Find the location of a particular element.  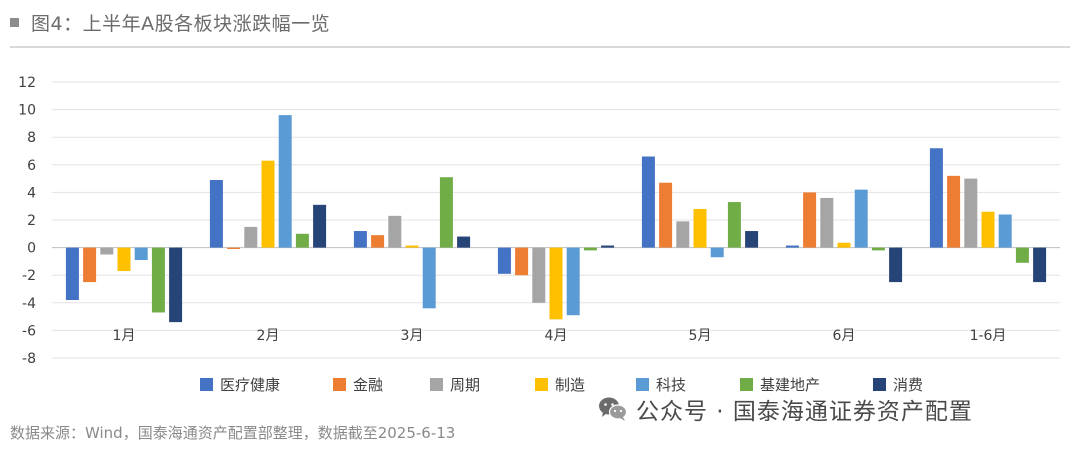

legend-label: 金融 is located at coordinates (368, 385).